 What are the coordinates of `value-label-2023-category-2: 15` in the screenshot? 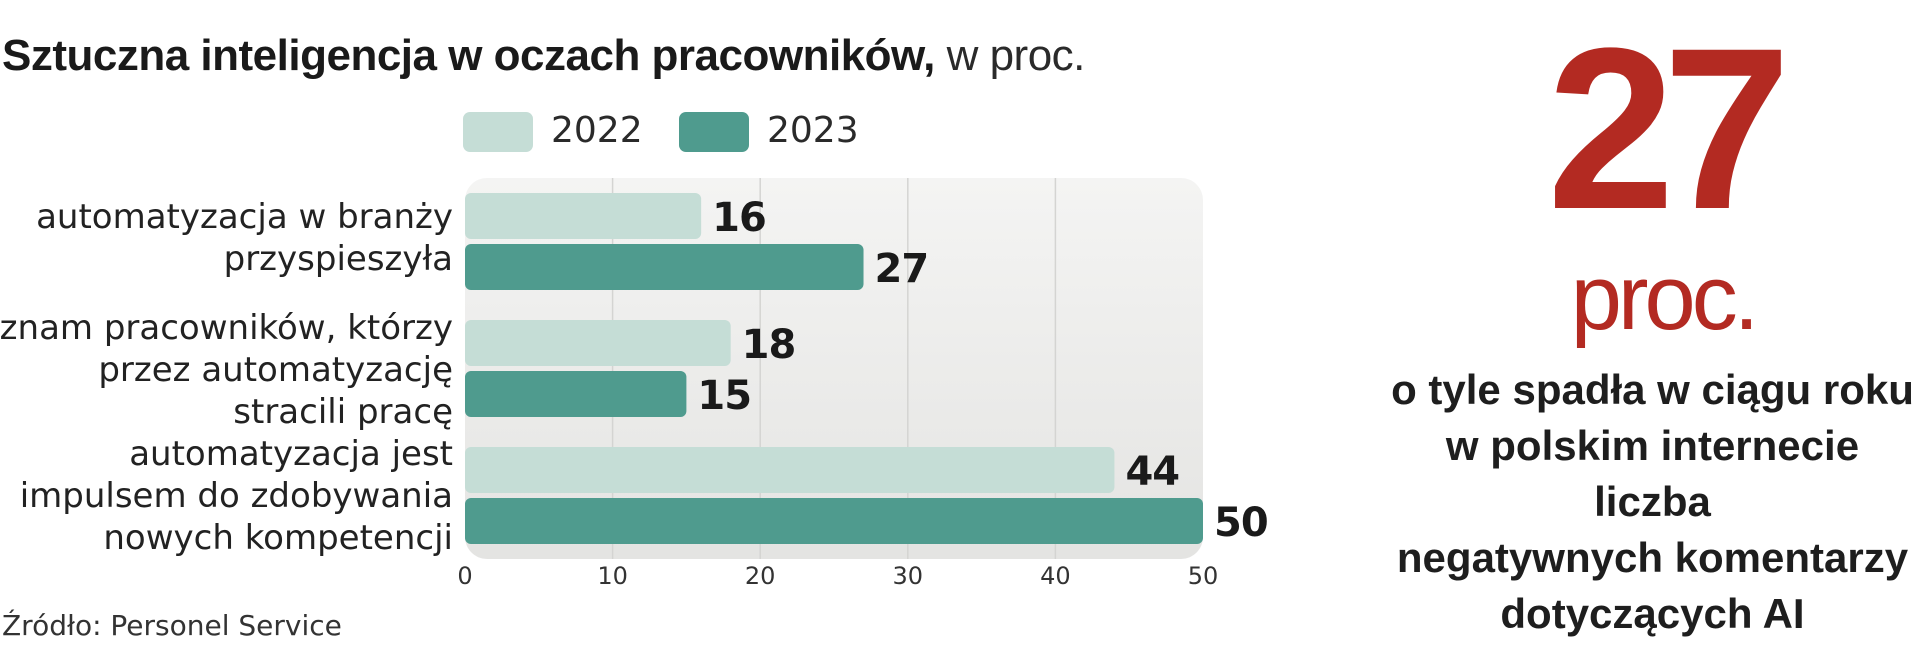 It's located at (724, 396).